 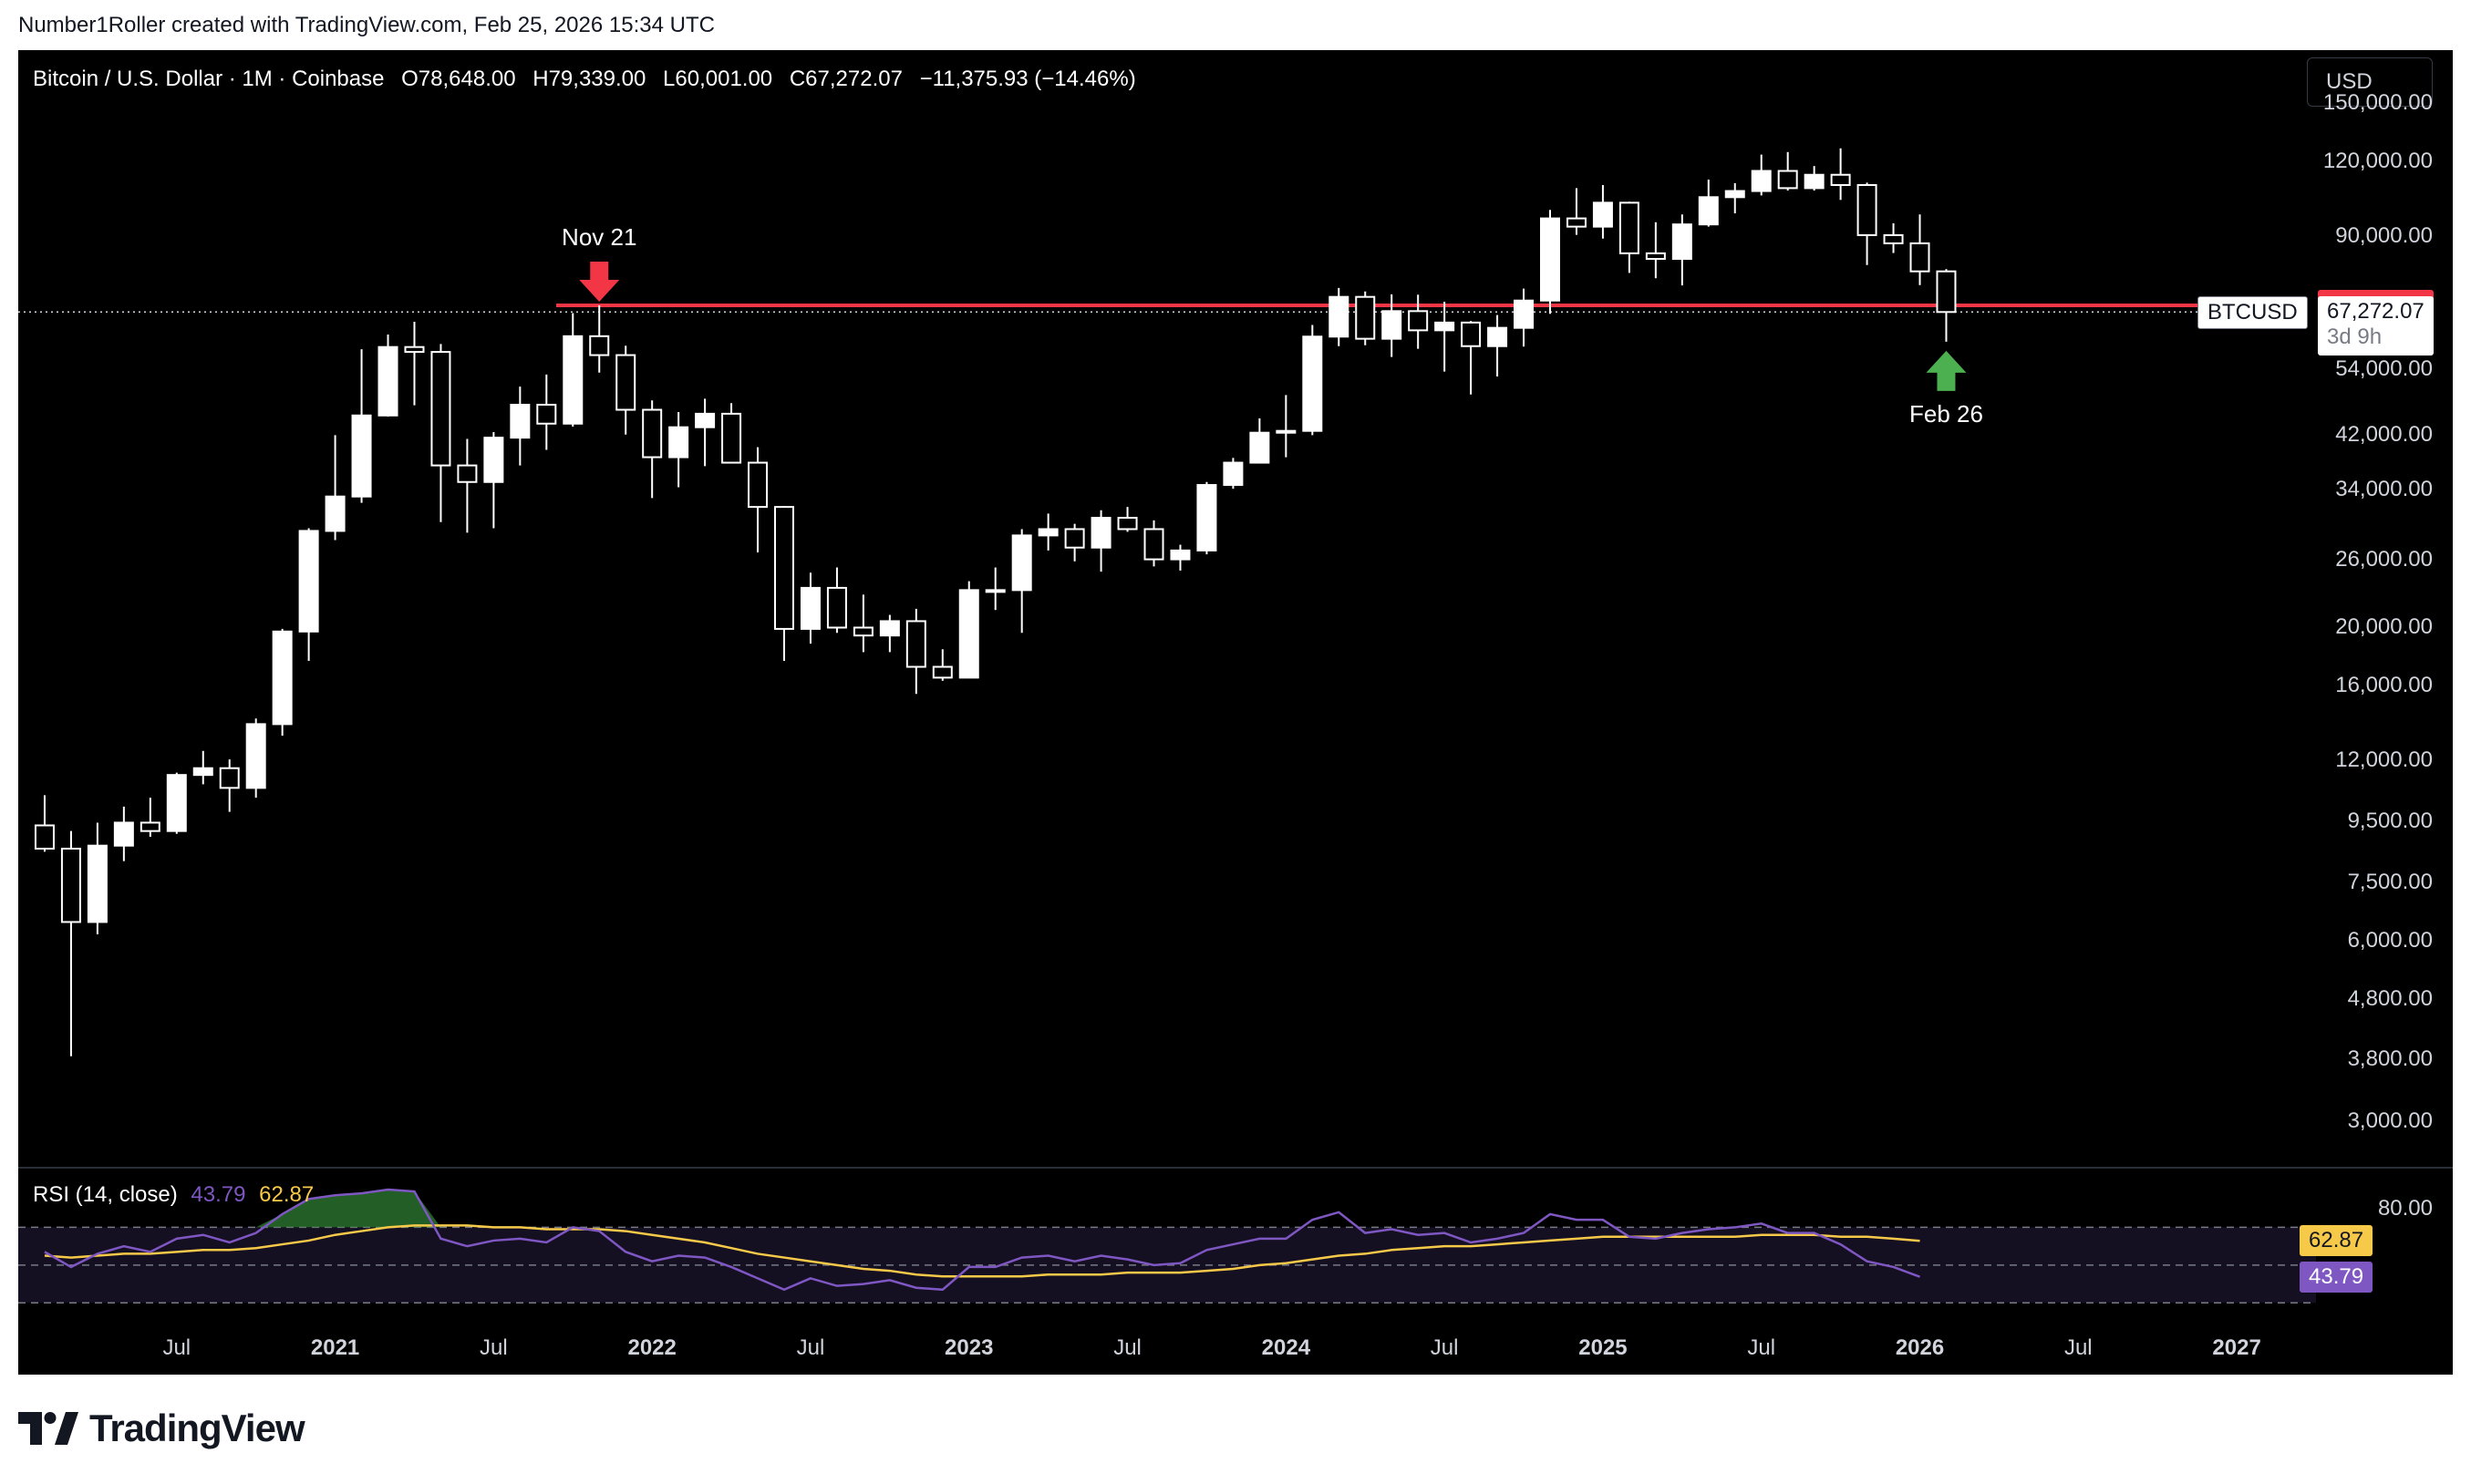 I want to click on ohlc-low: L60,001.00, so click(x=718, y=79).